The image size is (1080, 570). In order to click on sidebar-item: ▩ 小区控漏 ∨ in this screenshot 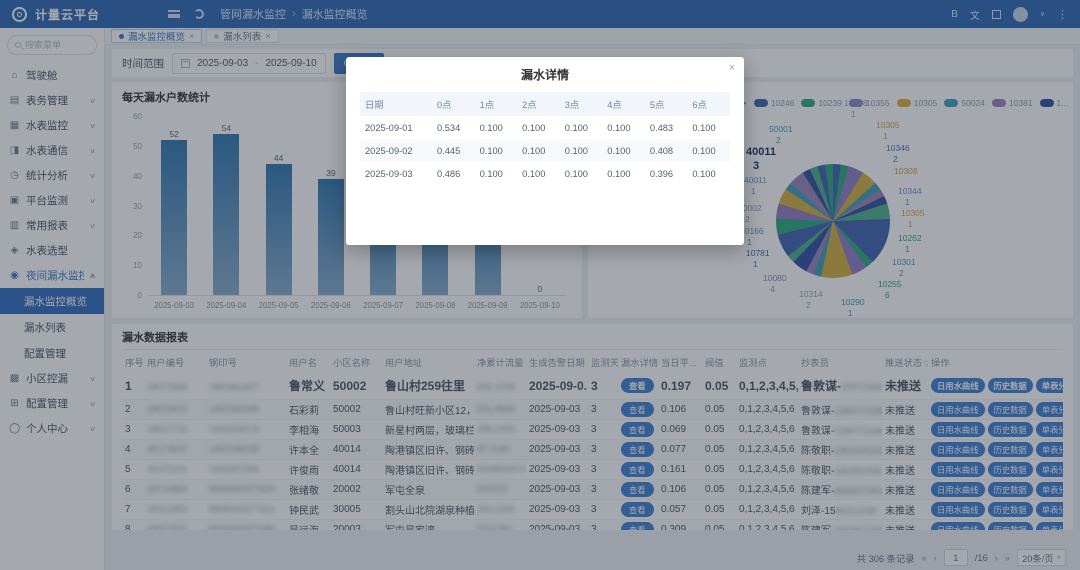, I will do `click(52, 378)`.